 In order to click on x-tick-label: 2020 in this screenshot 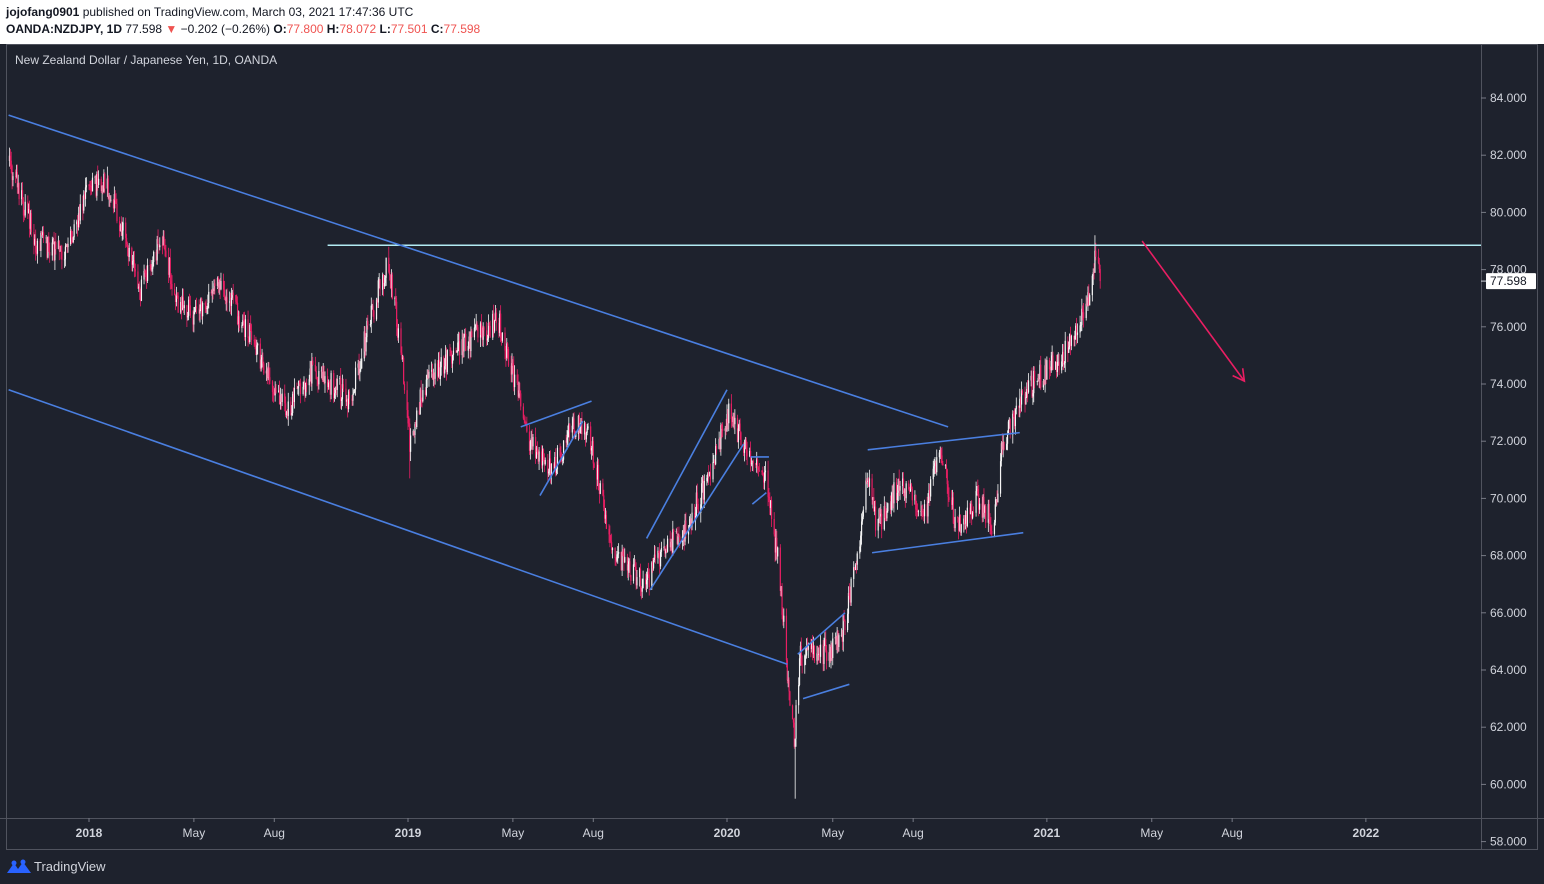, I will do `click(727, 833)`.